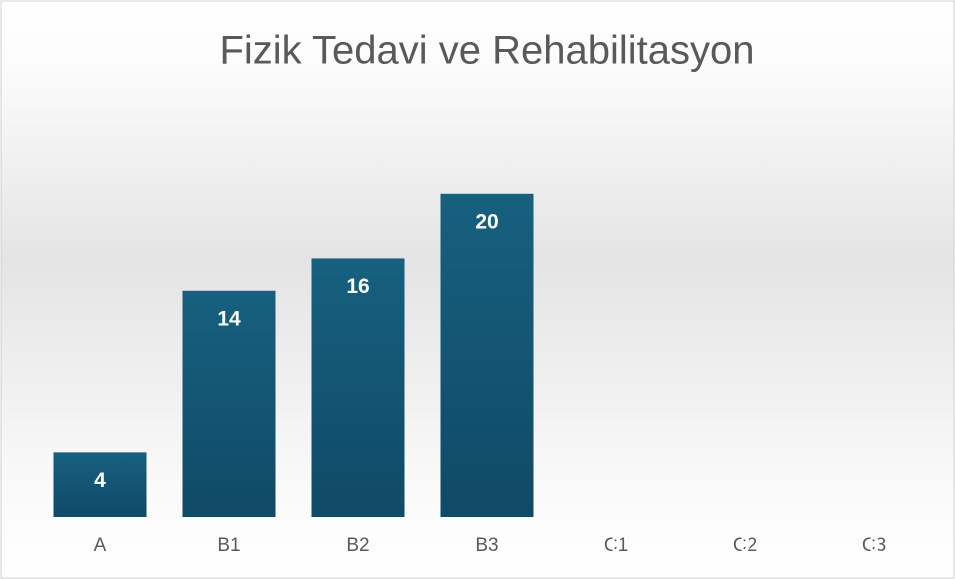  What do you see at coordinates (100, 545) in the screenshot?
I see `x-tick-label: A` at bounding box center [100, 545].